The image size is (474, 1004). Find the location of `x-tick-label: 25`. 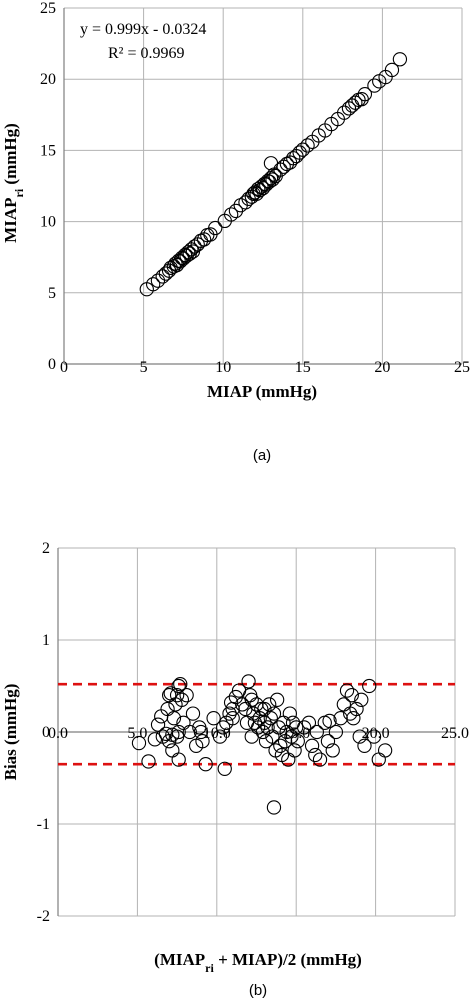

x-tick-label: 25 is located at coordinates (462, 367).